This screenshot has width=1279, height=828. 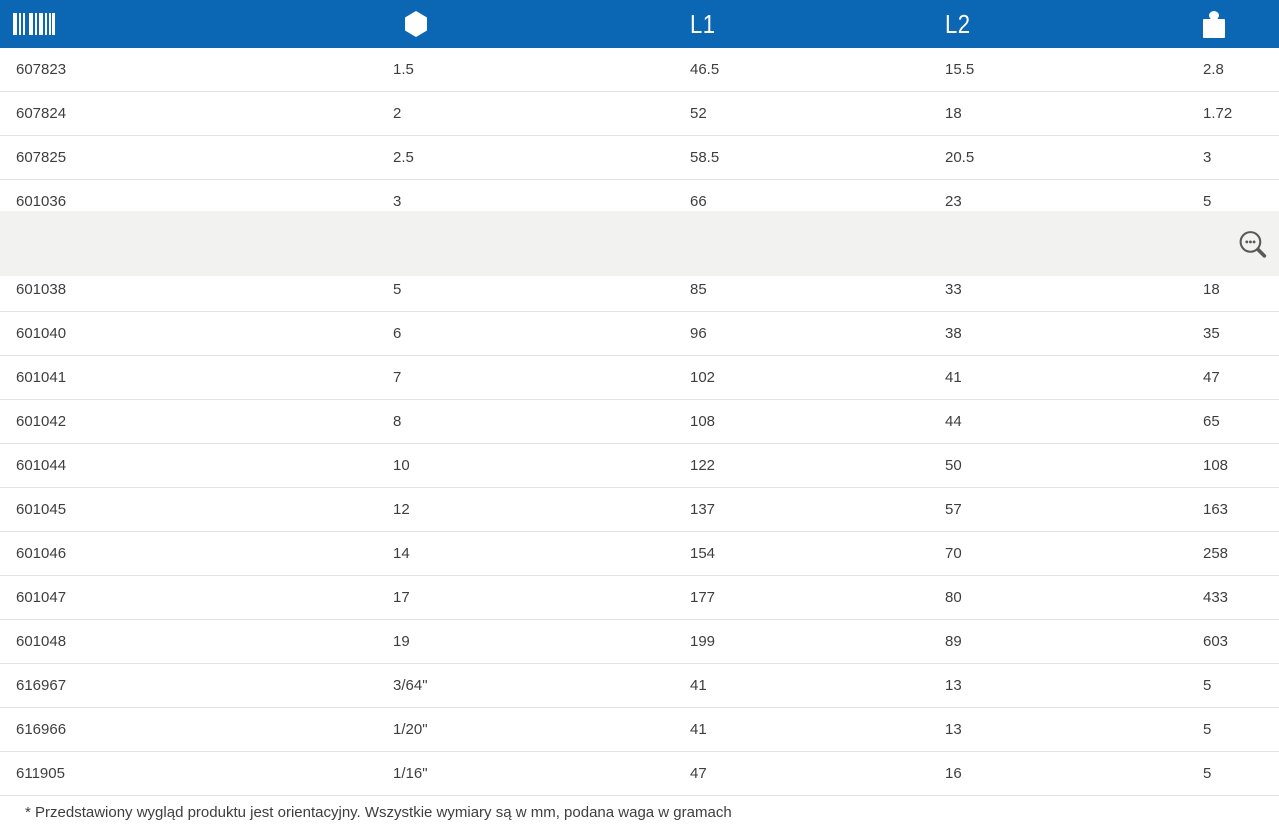 I want to click on cell-l1: 85, so click(x=698, y=289).